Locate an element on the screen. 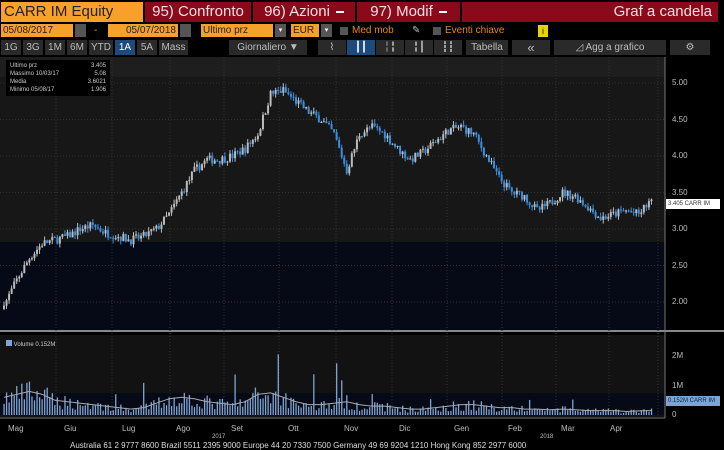 The height and width of the screenshot is (450, 724). security-field: CARR IM Equity is located at coordinates (72, 12).